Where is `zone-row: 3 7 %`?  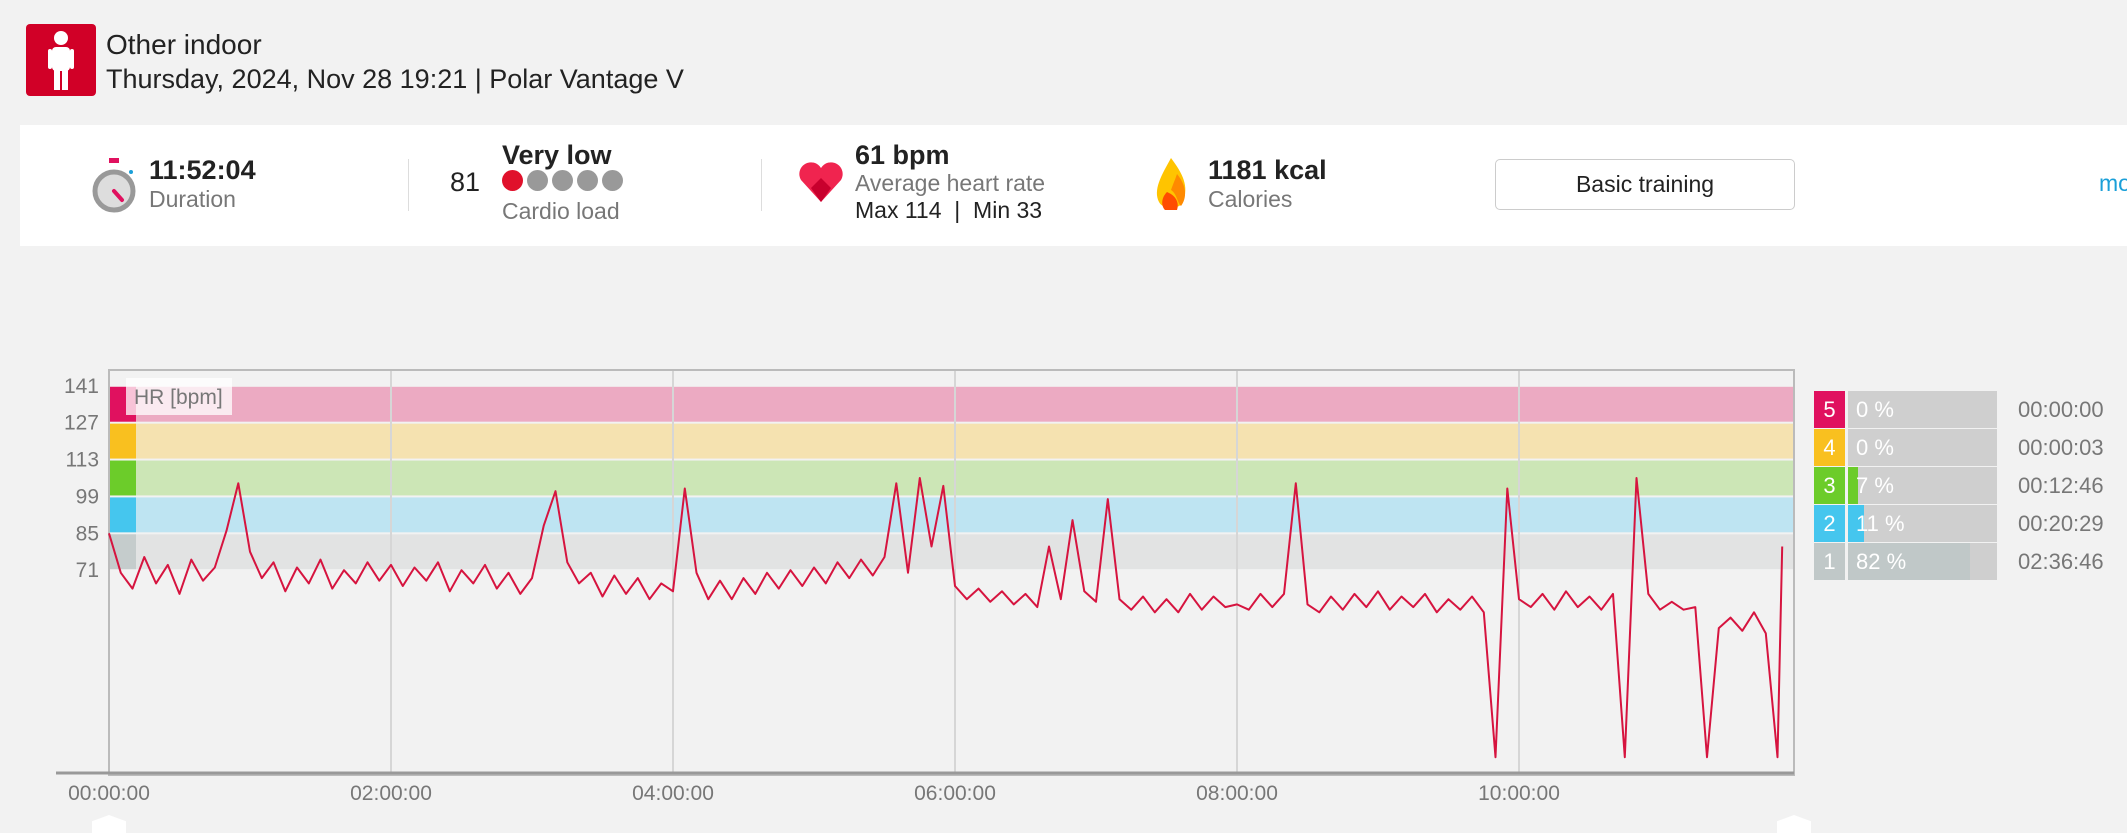 zone-row: 3 7 % is located at coordinates (1905, 485).